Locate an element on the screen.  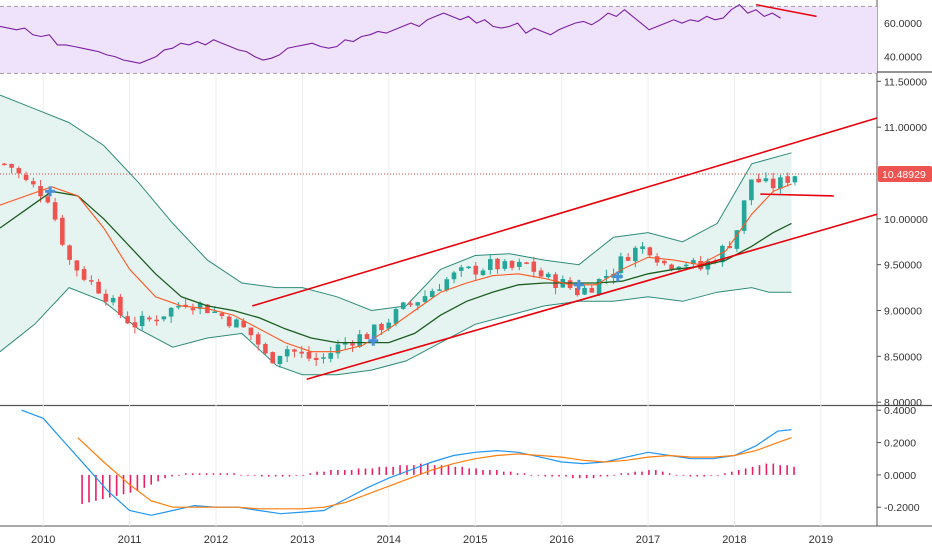
rsi-panel: 60.0000 40.0000 is located at coordinates (461, 38).